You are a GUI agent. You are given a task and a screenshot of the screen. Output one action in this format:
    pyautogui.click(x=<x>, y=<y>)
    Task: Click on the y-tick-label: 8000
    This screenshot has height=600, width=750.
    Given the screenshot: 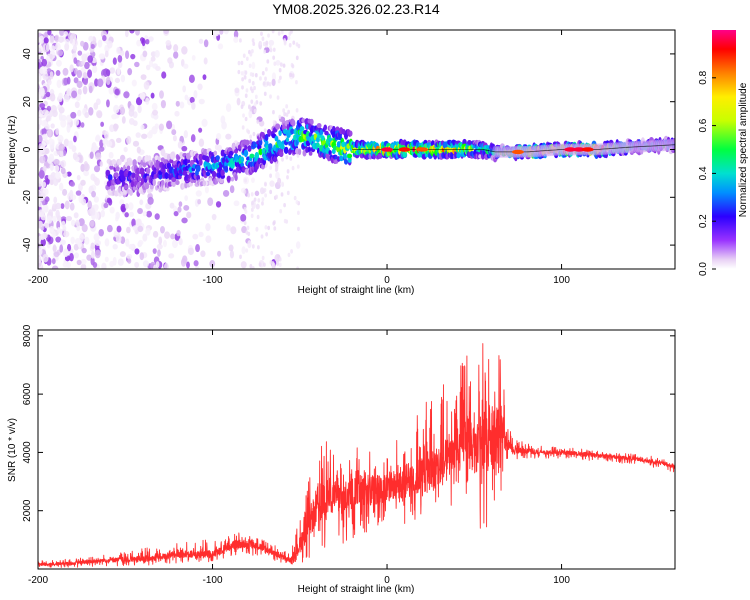 What is the action you would take?
    pyautogui.click(x=27, y=335)
    